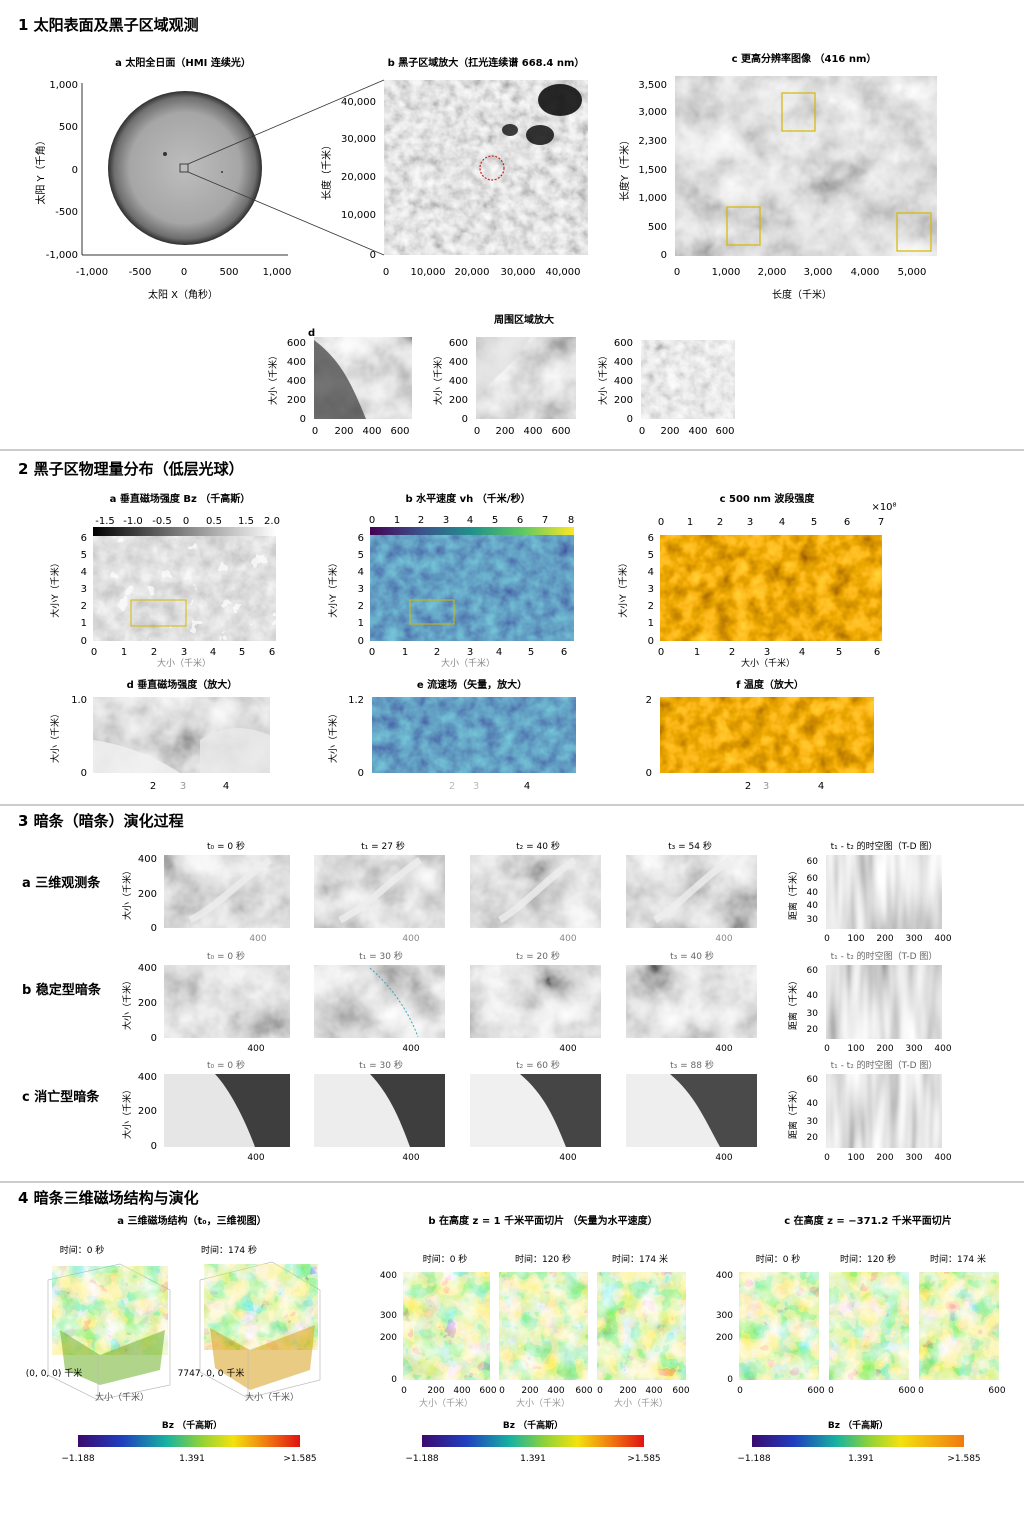 This screenshot has height=1540, width=1024. What do you see at coordinates (183, 62) in the screenshot?
I see `s1a-title: a 太阳全日面（HMI 连续光）` at bounding box center [183, 62].